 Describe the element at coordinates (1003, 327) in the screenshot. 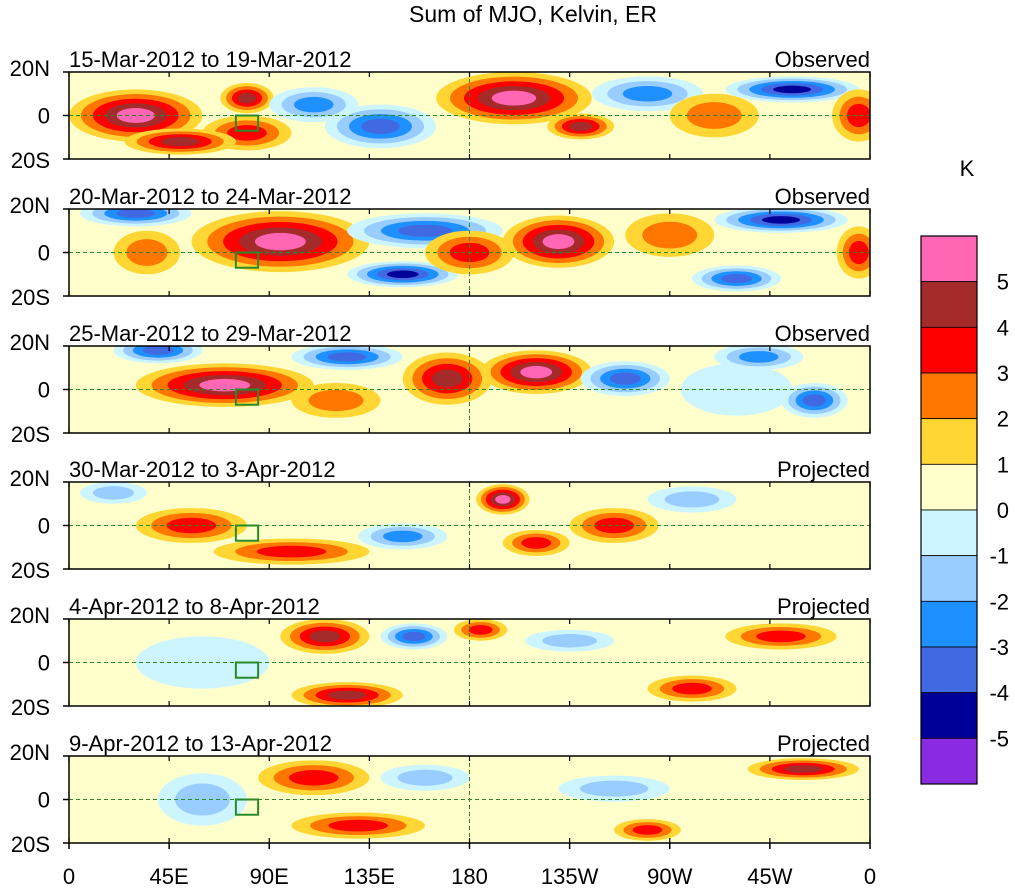

I see `colorbar-label: 4` at that location.